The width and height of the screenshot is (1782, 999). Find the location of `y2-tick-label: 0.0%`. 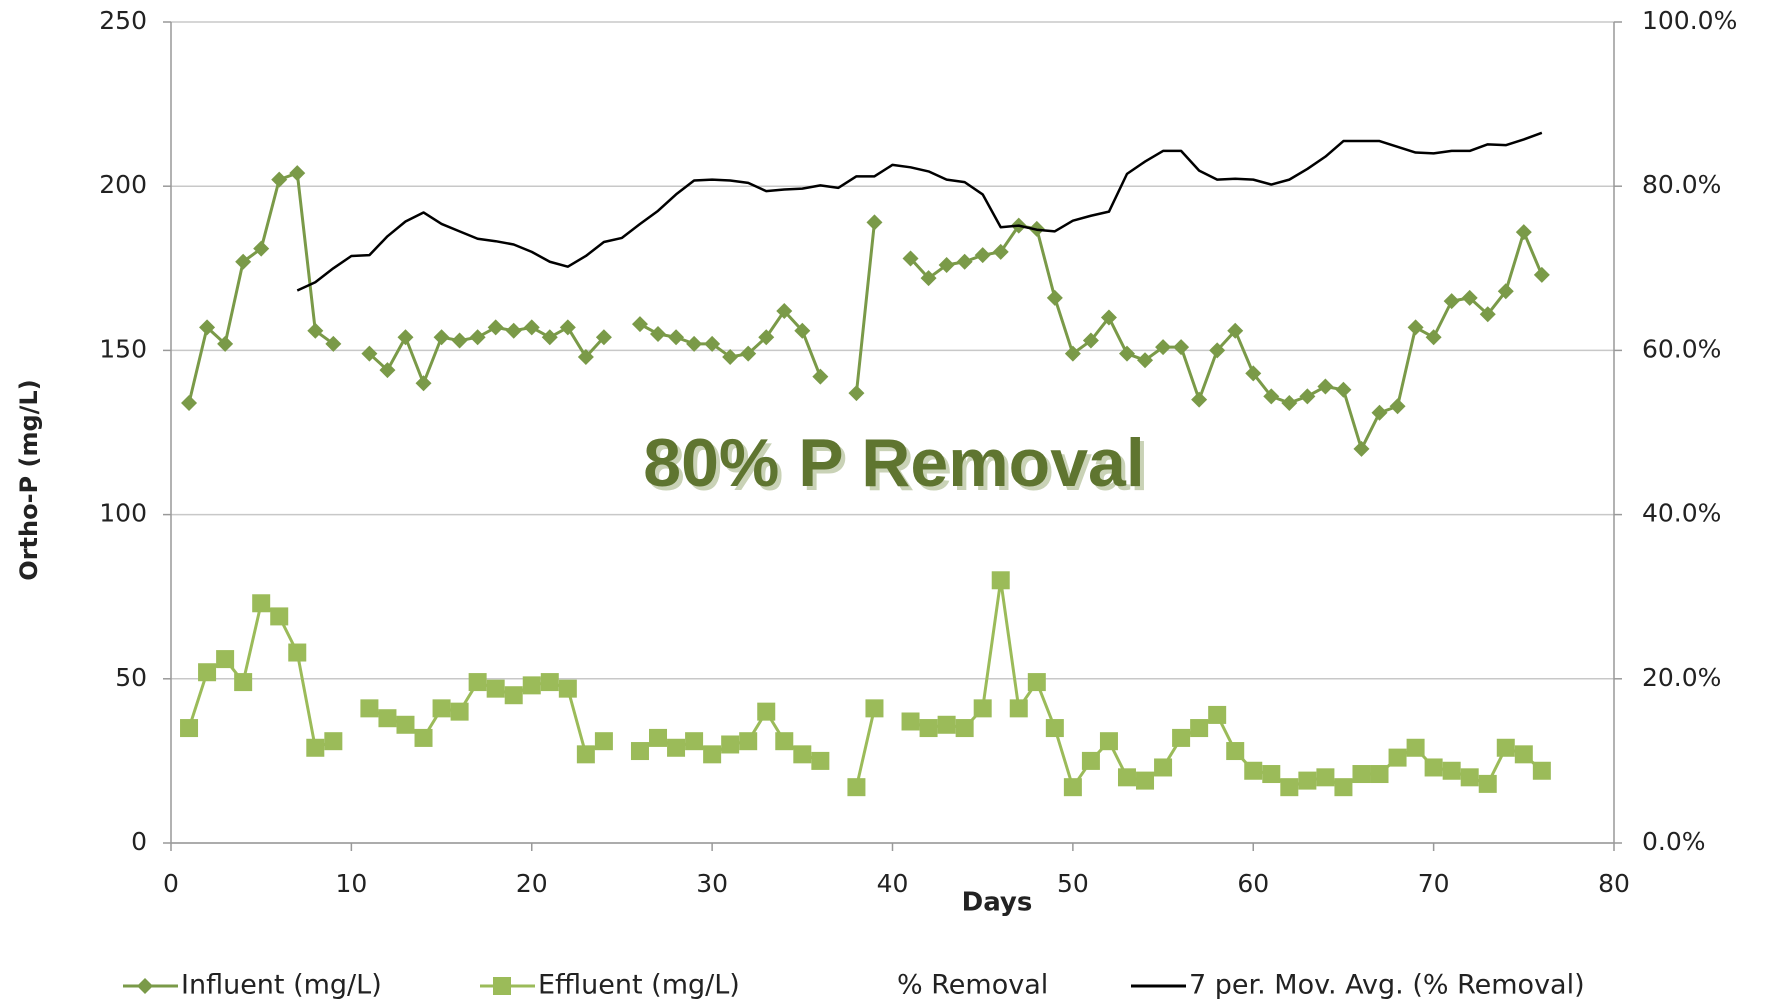

y2-tick-label: 0.0% is located at coordinates (1674, 841).